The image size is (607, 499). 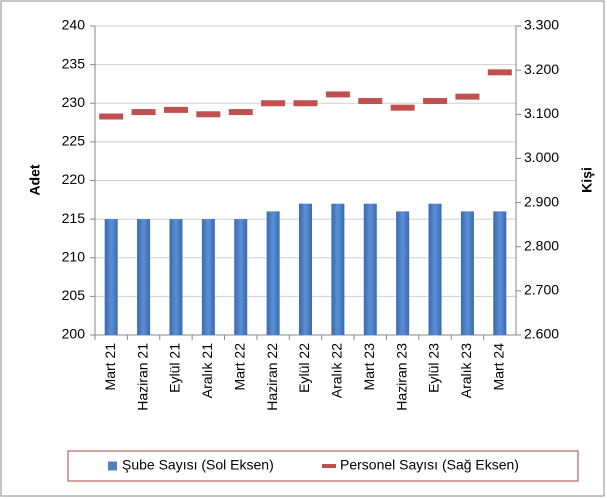 I want to click on y-tick-label: 240, so click(x=74, y=25).